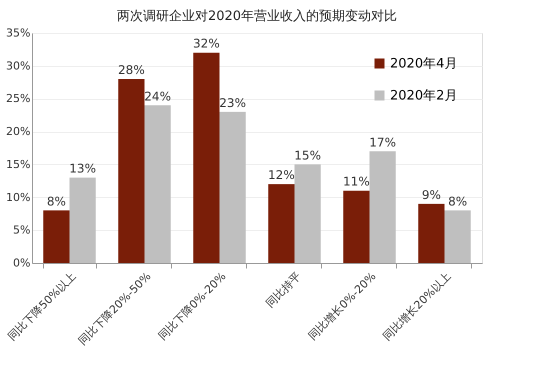 This screenshot has height=392, width=550. I want to click on y-tick-label: 15%, so click(18, 164).